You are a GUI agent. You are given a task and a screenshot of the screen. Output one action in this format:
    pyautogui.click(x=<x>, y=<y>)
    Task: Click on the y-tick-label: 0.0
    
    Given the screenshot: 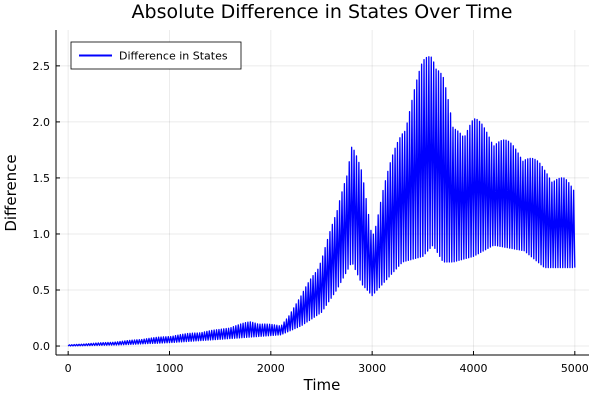 What is the action you would take?
    pyautogui.click(x=42, y=346)
    